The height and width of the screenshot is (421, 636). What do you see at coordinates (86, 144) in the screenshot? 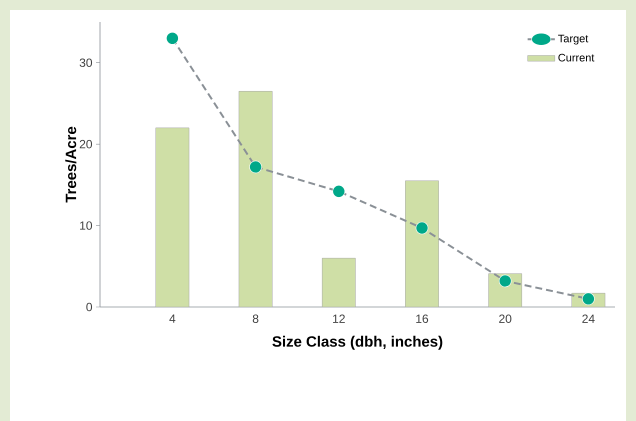
I see `y-tick-label: 20` at bounding box center [86, 144].